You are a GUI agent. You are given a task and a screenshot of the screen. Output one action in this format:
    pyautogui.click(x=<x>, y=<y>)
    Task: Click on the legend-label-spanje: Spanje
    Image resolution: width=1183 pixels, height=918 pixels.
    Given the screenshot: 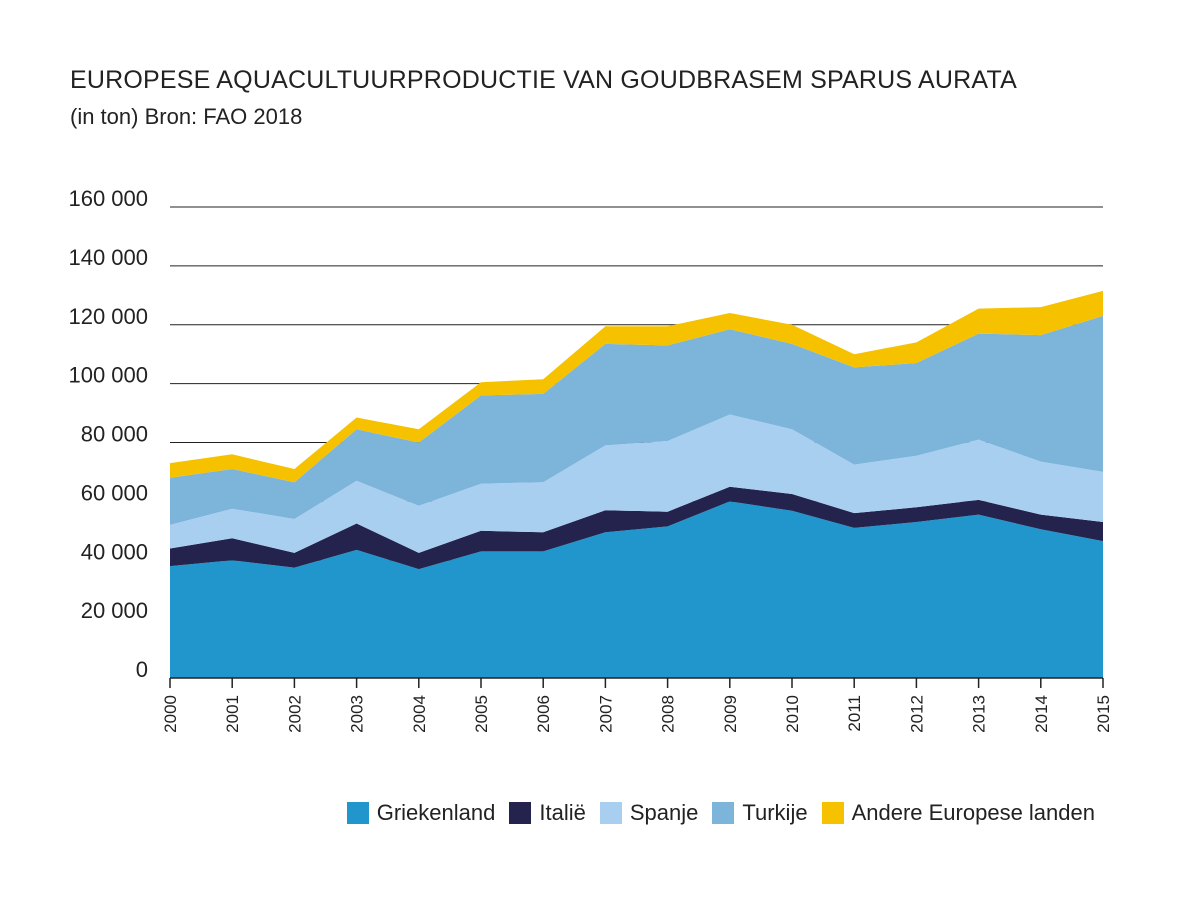 What is the action you would take?
    pyautogui.click(x=664, y=812)
    